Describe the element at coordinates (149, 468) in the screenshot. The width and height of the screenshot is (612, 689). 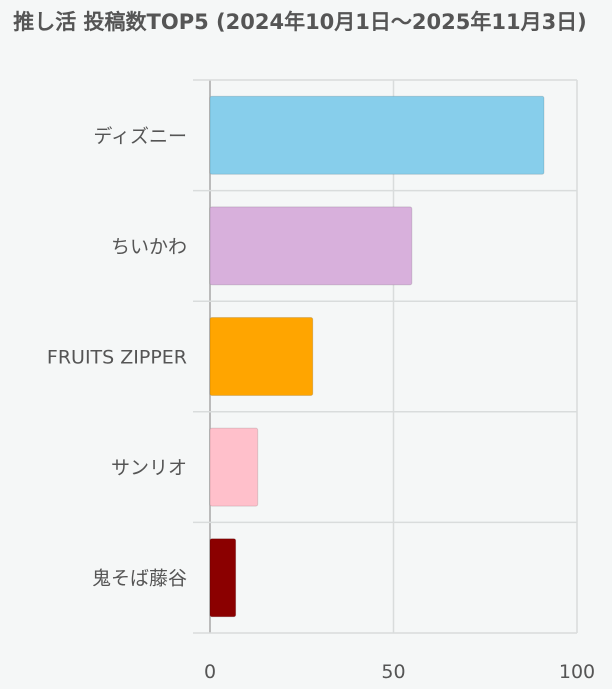
I see `category-label: サンリオ` at that location.